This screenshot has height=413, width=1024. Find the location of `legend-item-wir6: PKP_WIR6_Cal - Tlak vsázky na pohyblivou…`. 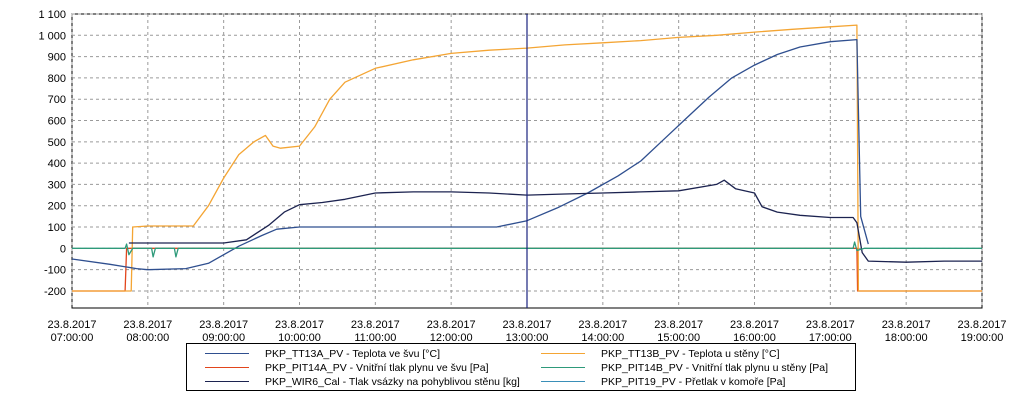

legend-item-wir6: PKP_WIR6_Cal - Tlak vsázky na pohyblivou… is located at coordinates (361, 382).